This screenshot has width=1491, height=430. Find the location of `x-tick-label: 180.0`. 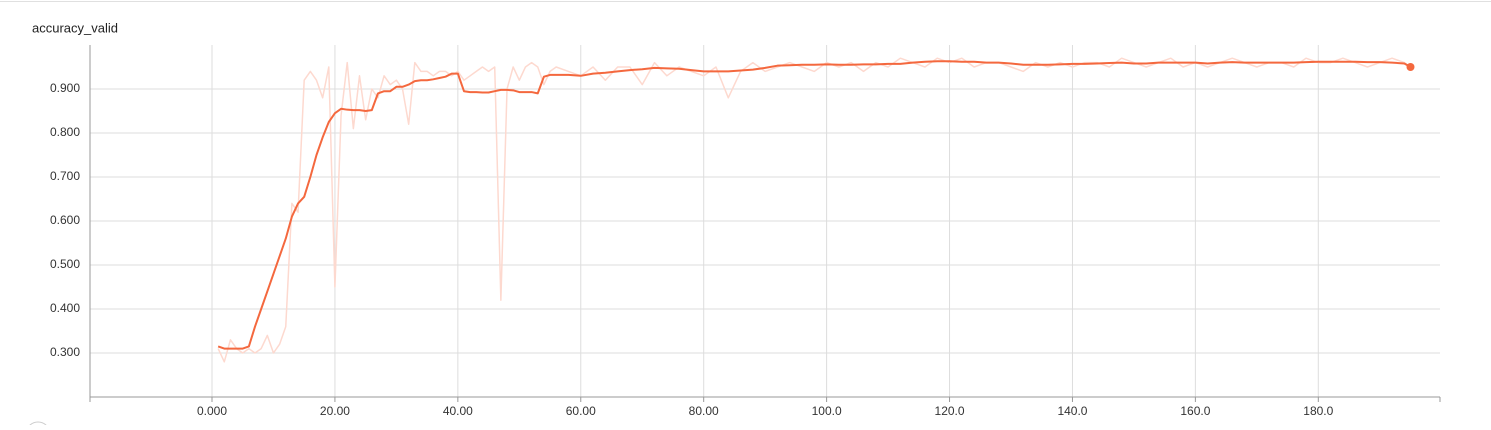

x-tick-label: 180.0 is located at coordinates (1318, 411).